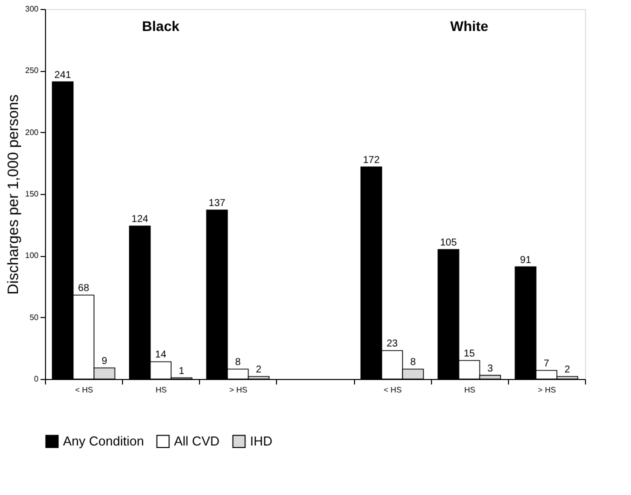  What do you see at coordinates (63, 75) in the screenshot?
I see `data-label: 241` at bounding box center [63, 75].